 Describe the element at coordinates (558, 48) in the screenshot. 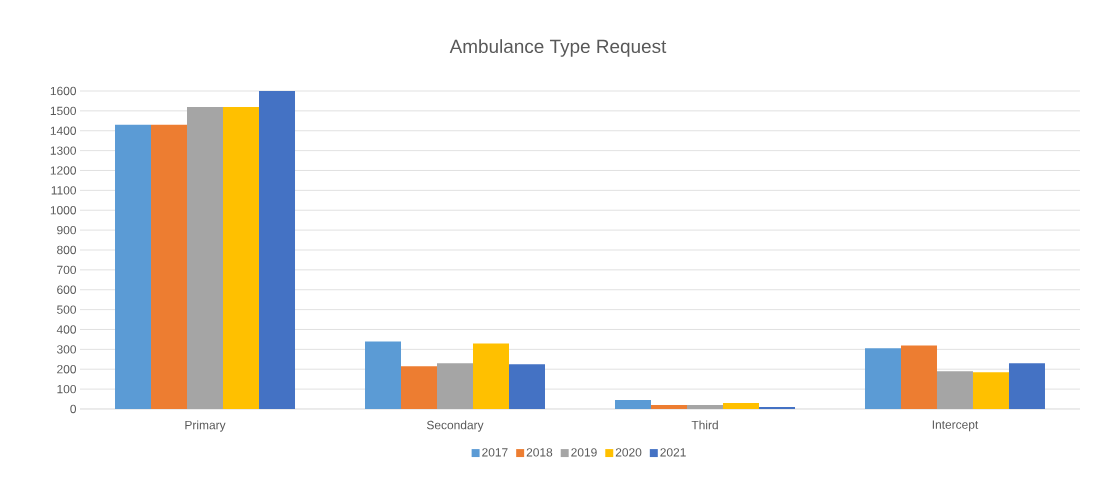

I see `chart-title: Ambulance Type Request` at that location.